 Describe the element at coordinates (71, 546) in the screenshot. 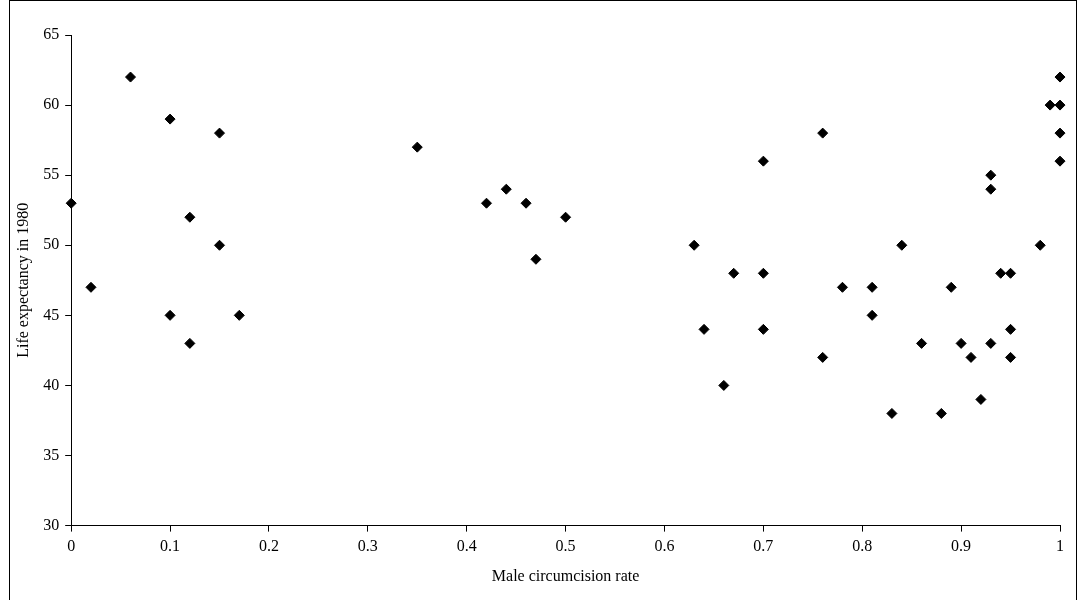

I see `x-tick-label: 0` at that location.